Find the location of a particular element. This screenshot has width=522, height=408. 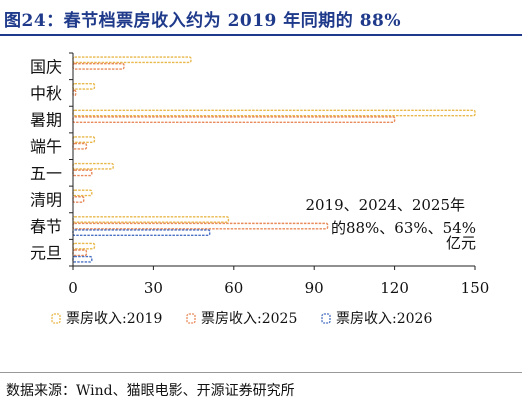

annotation-line: 亿元 is located at coordinates (461, 243).